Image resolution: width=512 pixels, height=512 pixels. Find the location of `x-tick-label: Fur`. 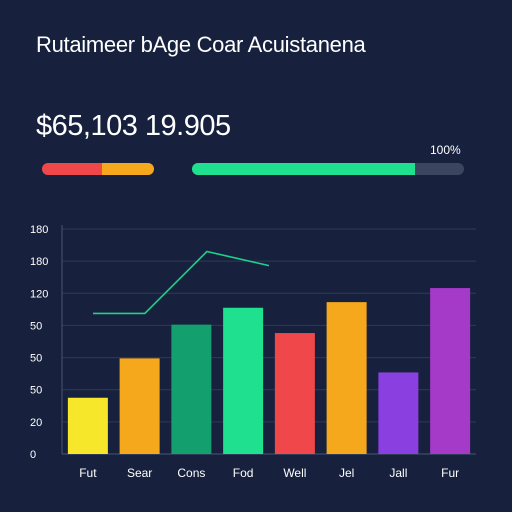

x-tick-label: Fur is located at coordinates (450, 473).